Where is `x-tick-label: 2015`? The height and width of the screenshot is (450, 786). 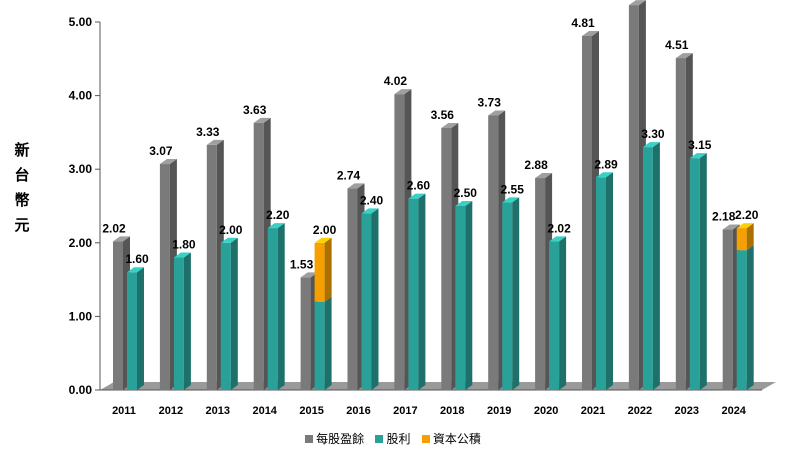
x-tick-label: 2015 is located at coordinates (311, 411).